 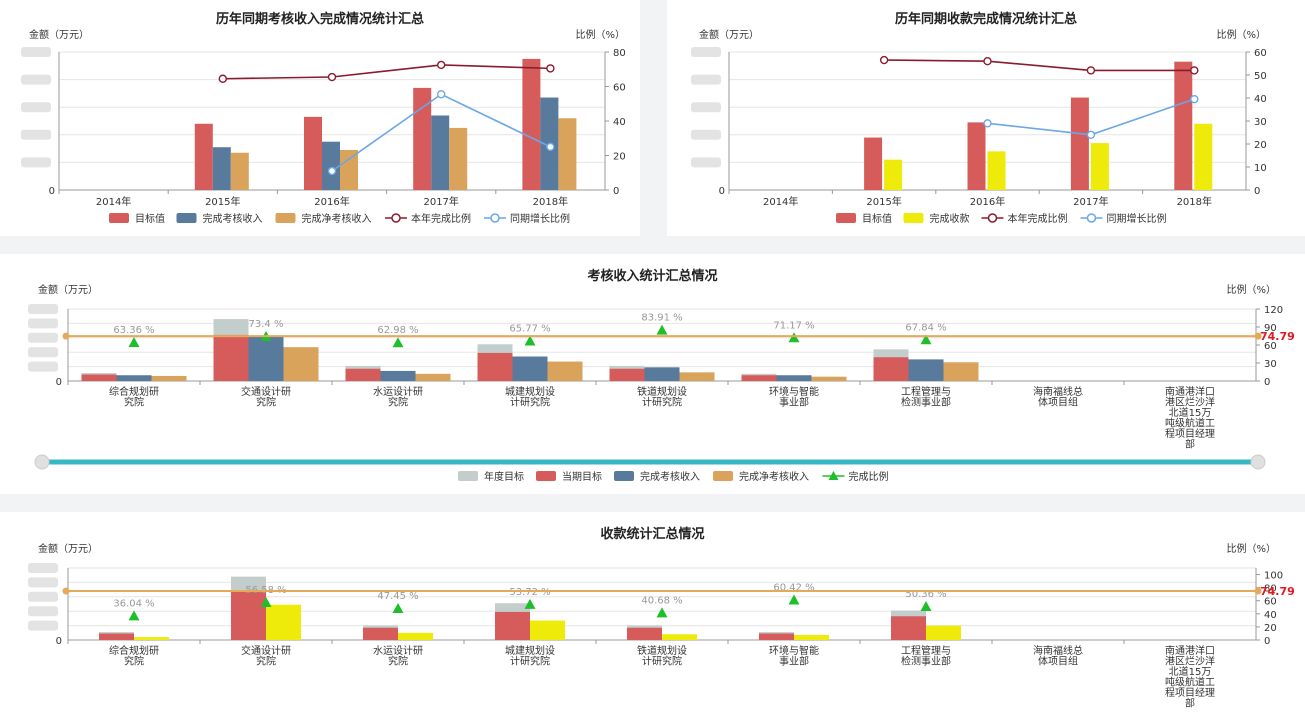 I want to click on right-tick-label: 30, so click(x=1270, y=364).